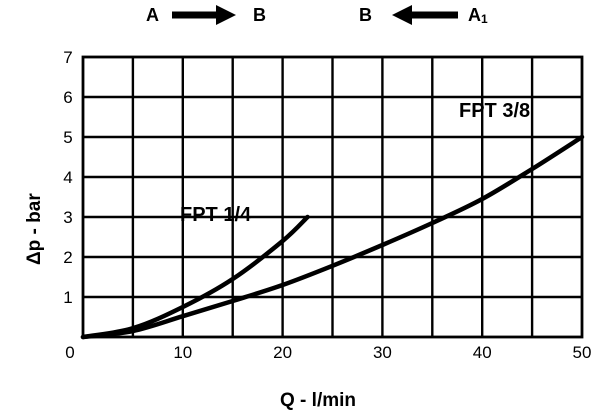 Image resolution: width=600 pixels, height=412 pixels. Describe the element at coordinates (226, 15) in the screenshot. I see `arrow-right-icon` at that location.